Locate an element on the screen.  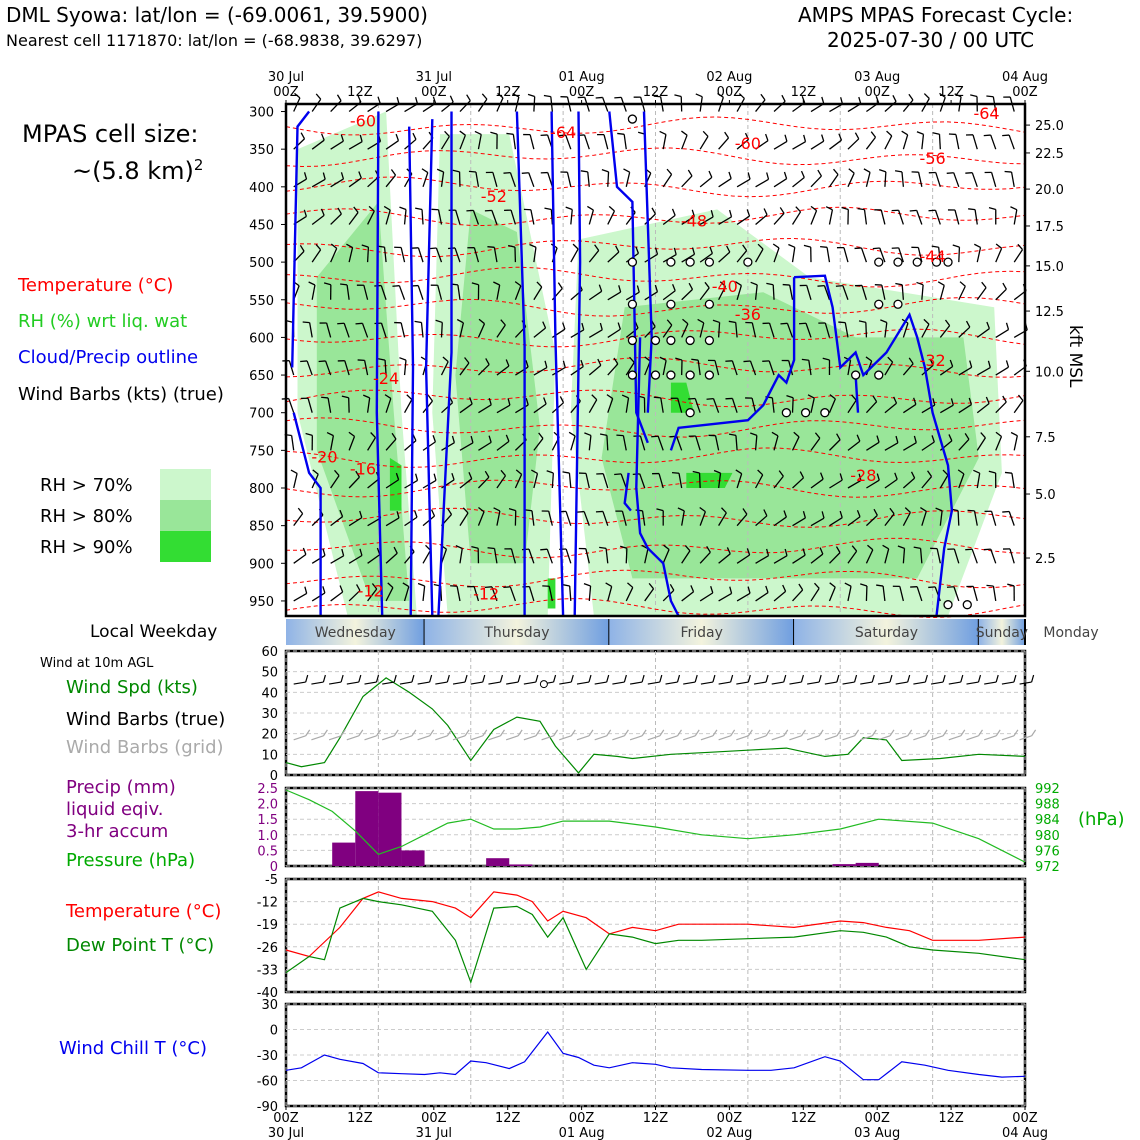
bottom-hour-label: 00Z is located at coordinates (730, 1118).